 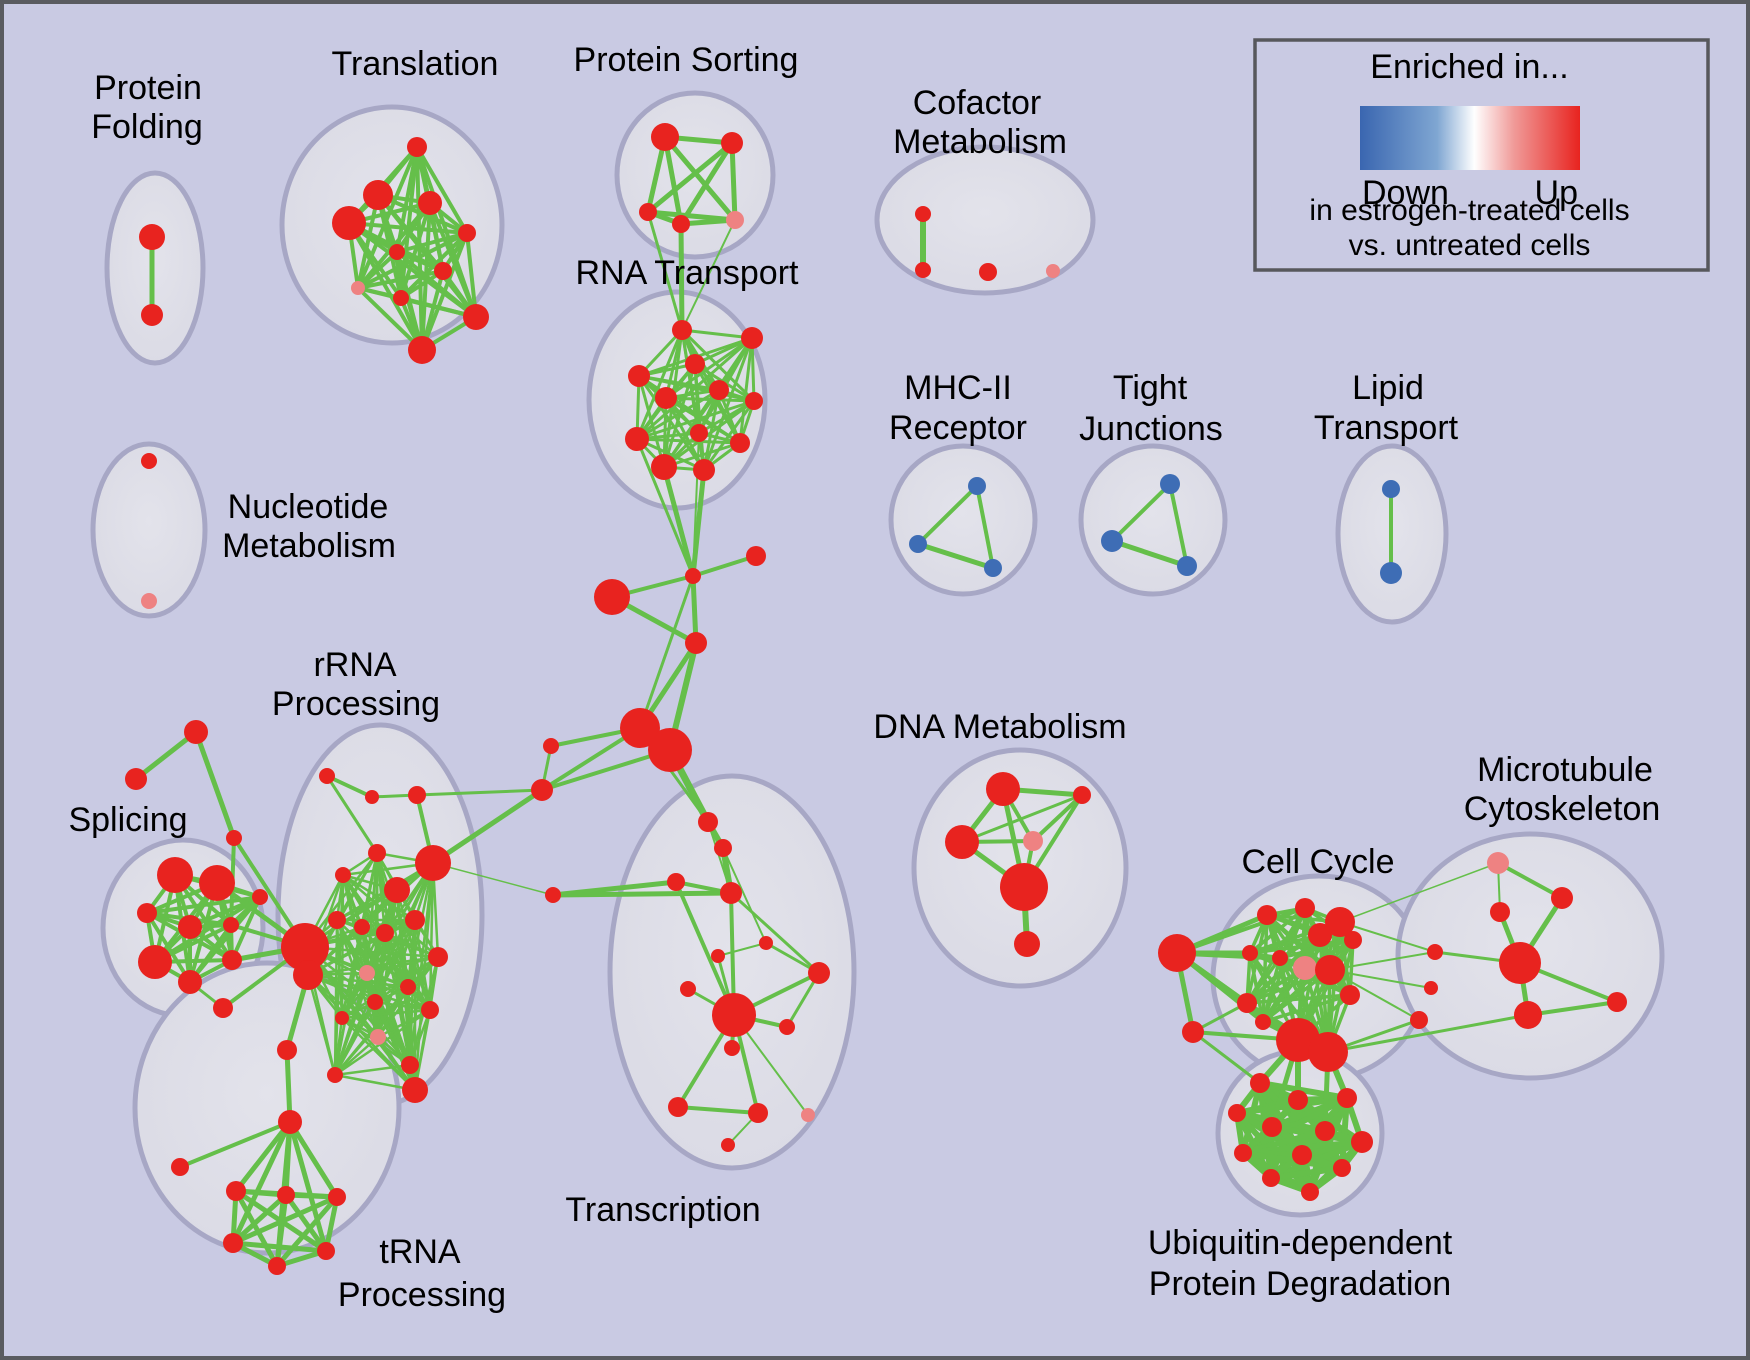 What do you see at coordinates (372, 797) in the screenshot?
I see `gene-set-node-r2` at bounding box center [372, 797].